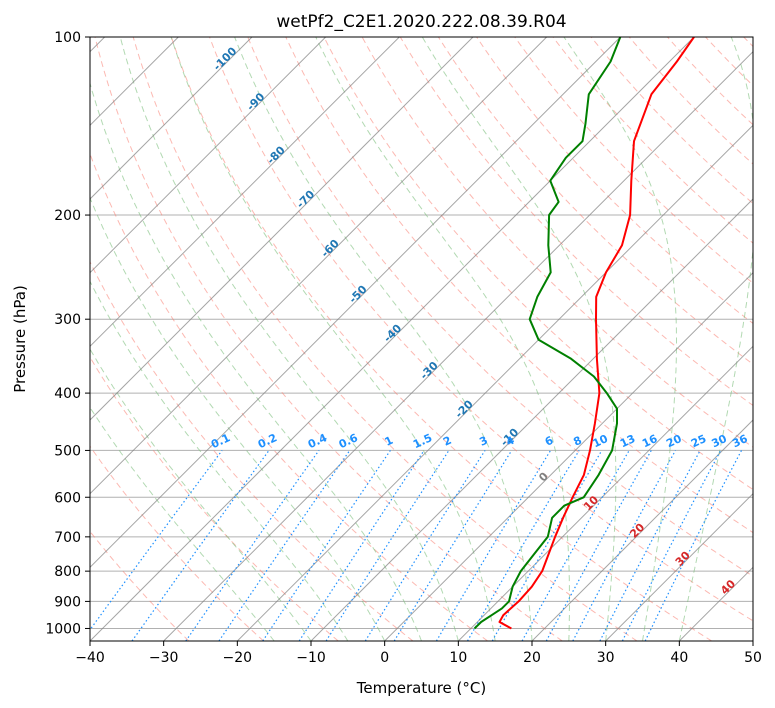 The image size is (775, 708). Describe the element at coordinates (683, 559) in the screenshot. I see `moist-adiabat-label: 30` at that location.